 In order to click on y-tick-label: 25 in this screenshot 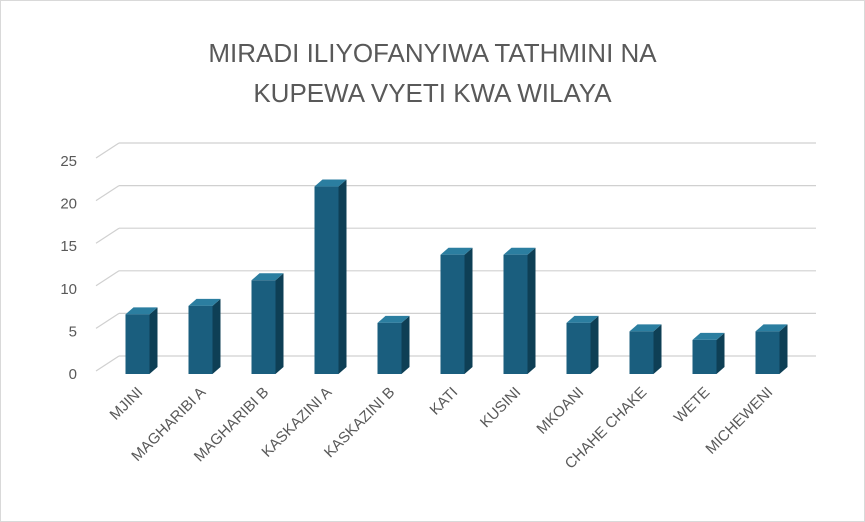, I will do `click(68, 161)`.